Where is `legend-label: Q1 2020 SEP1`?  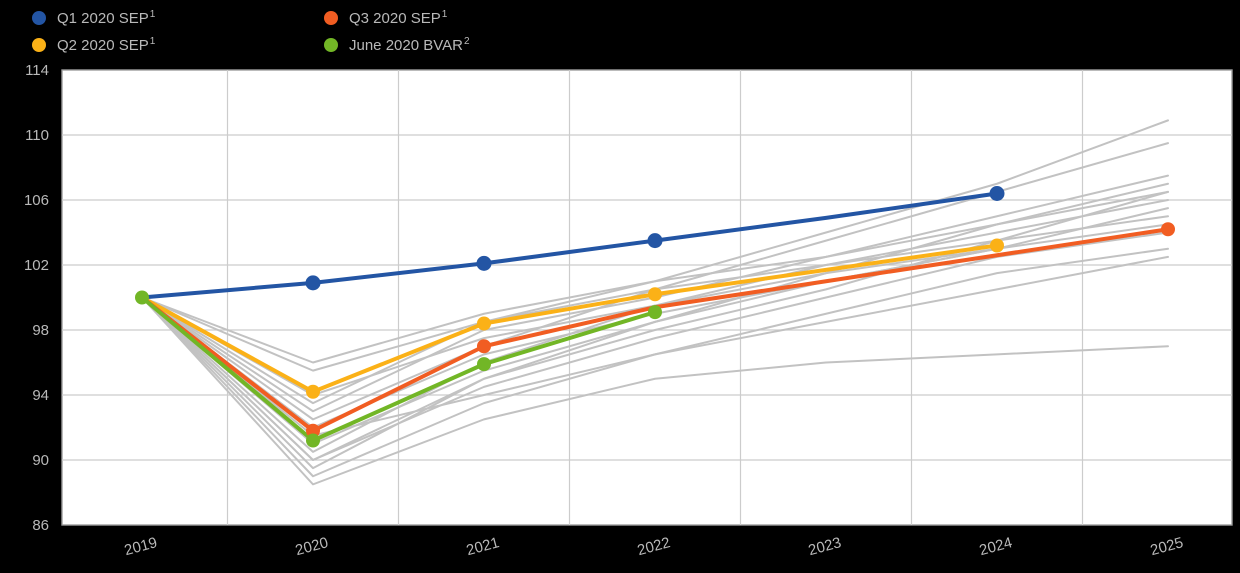 legend-label: Q1 2020 SEP1 is located at coordinates (106, 17).